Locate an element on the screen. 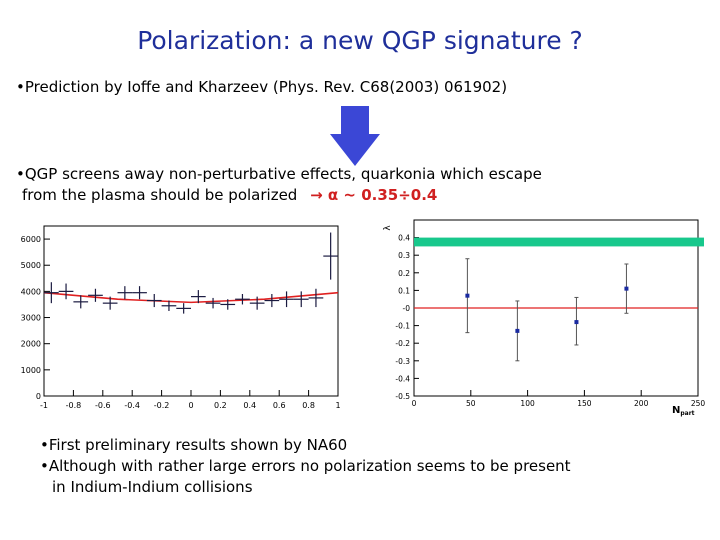 This screenshot has height=540, width=720. y-tick-label: -0.5 is located at coordinates (402, 396).